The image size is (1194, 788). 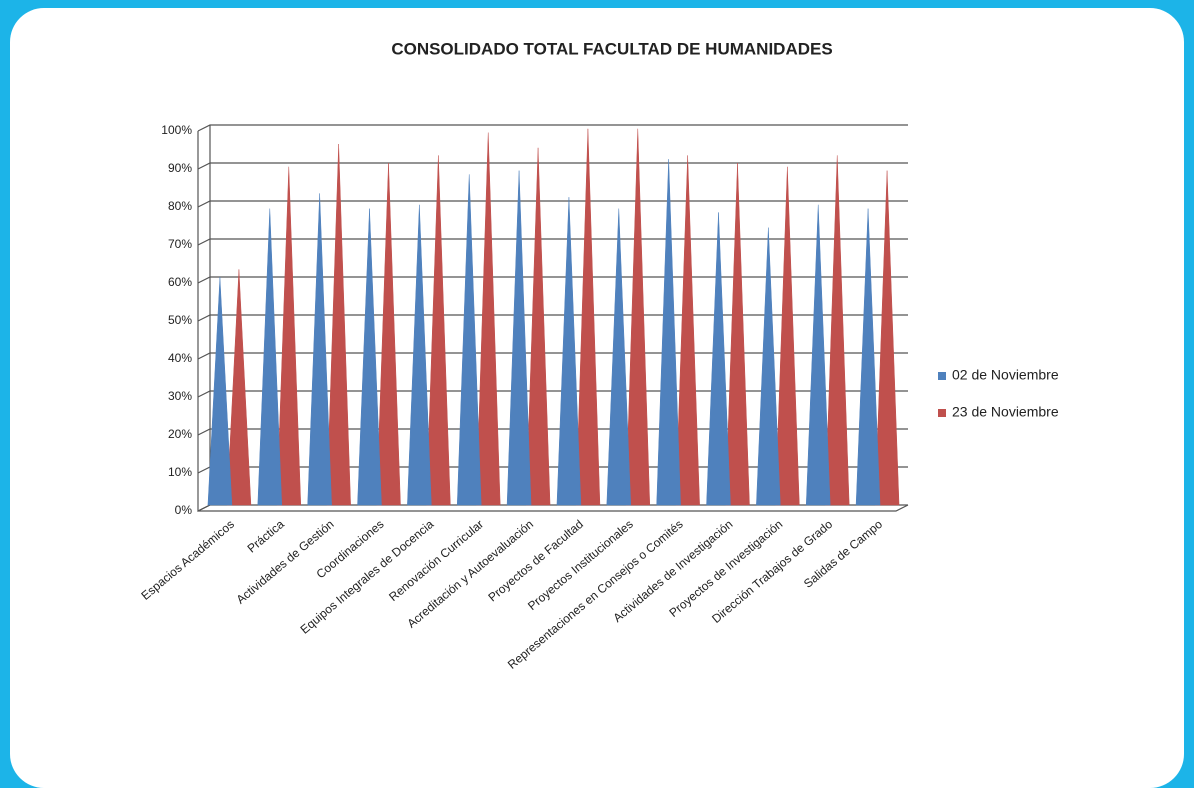 What do you see at coordinates (1005, 412) in the screenshot?
I see `legend-label: 23 de Noviembre` at bounding box center [1005, 412].